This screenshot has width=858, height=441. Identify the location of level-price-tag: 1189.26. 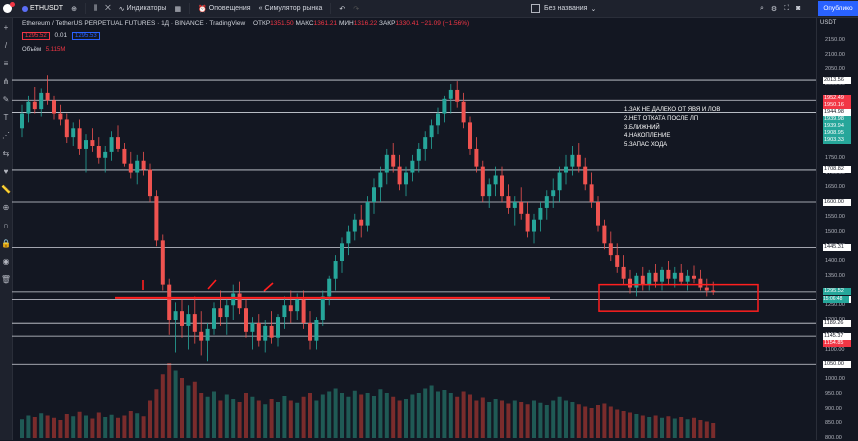
(837, 323).